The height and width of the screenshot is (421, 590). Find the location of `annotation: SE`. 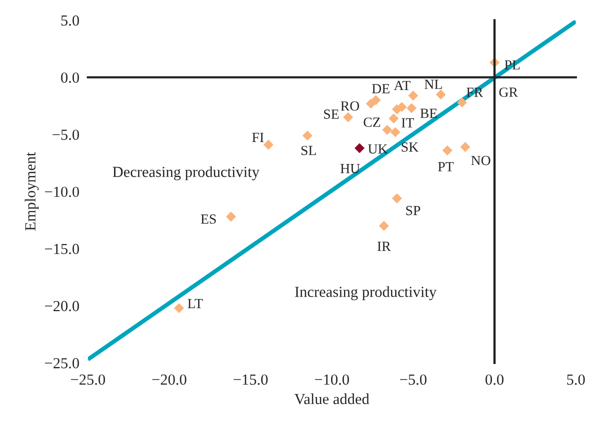

annotation: SE is located at coordinates (331, 114).